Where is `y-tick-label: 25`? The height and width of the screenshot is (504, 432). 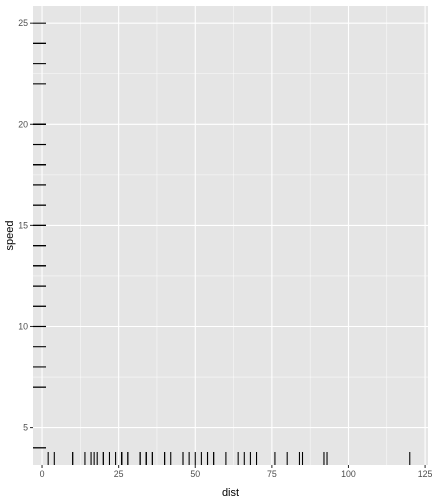 y-tick-label: 25 is located at coordinates (23, 23).